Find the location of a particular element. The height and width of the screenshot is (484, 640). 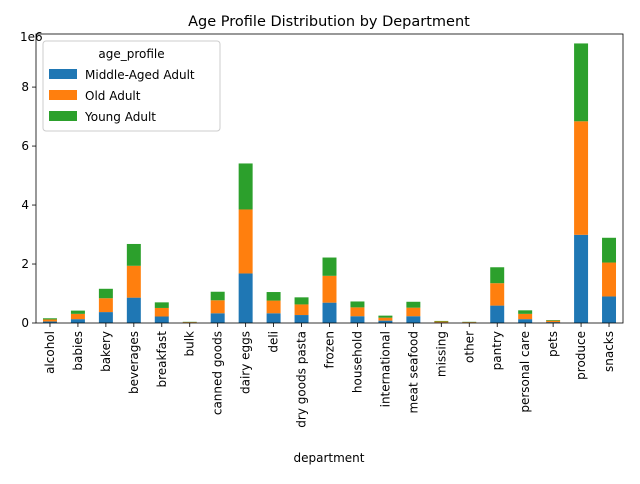

legend-title: age_profile is located at coordinates (131, 54).